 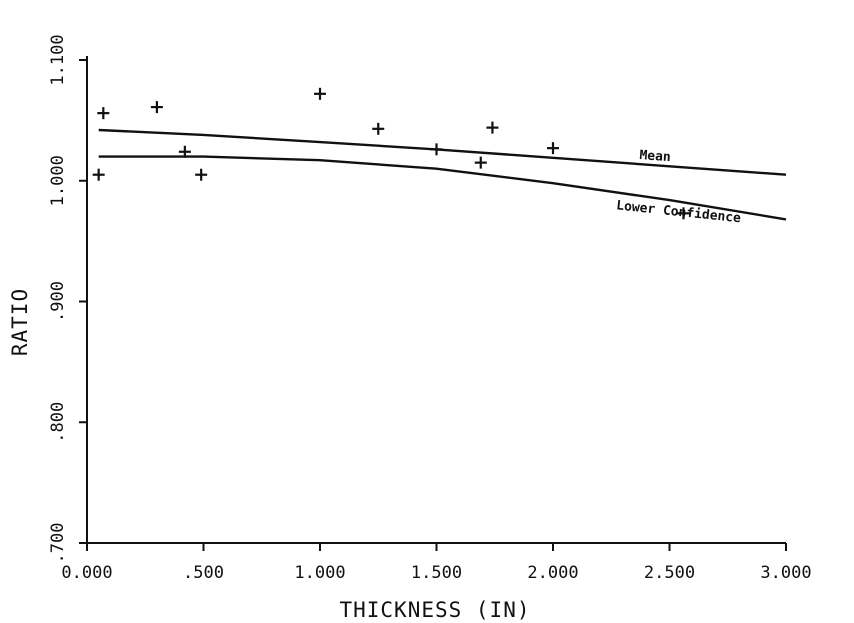 I want to click on x-tick-label: 0.000, so click(x=86, y=573).